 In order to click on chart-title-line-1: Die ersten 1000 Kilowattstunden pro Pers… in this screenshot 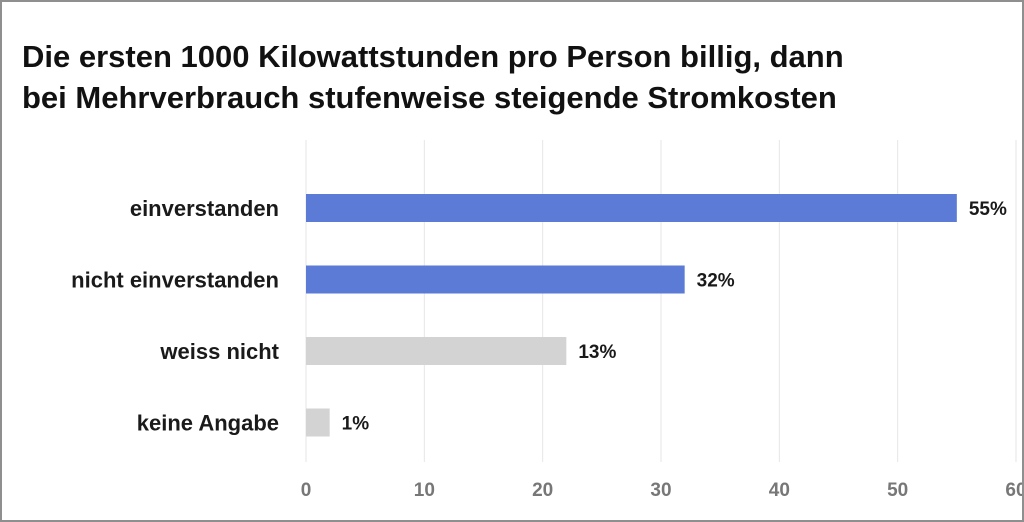, I will do `click(433, 56)`.